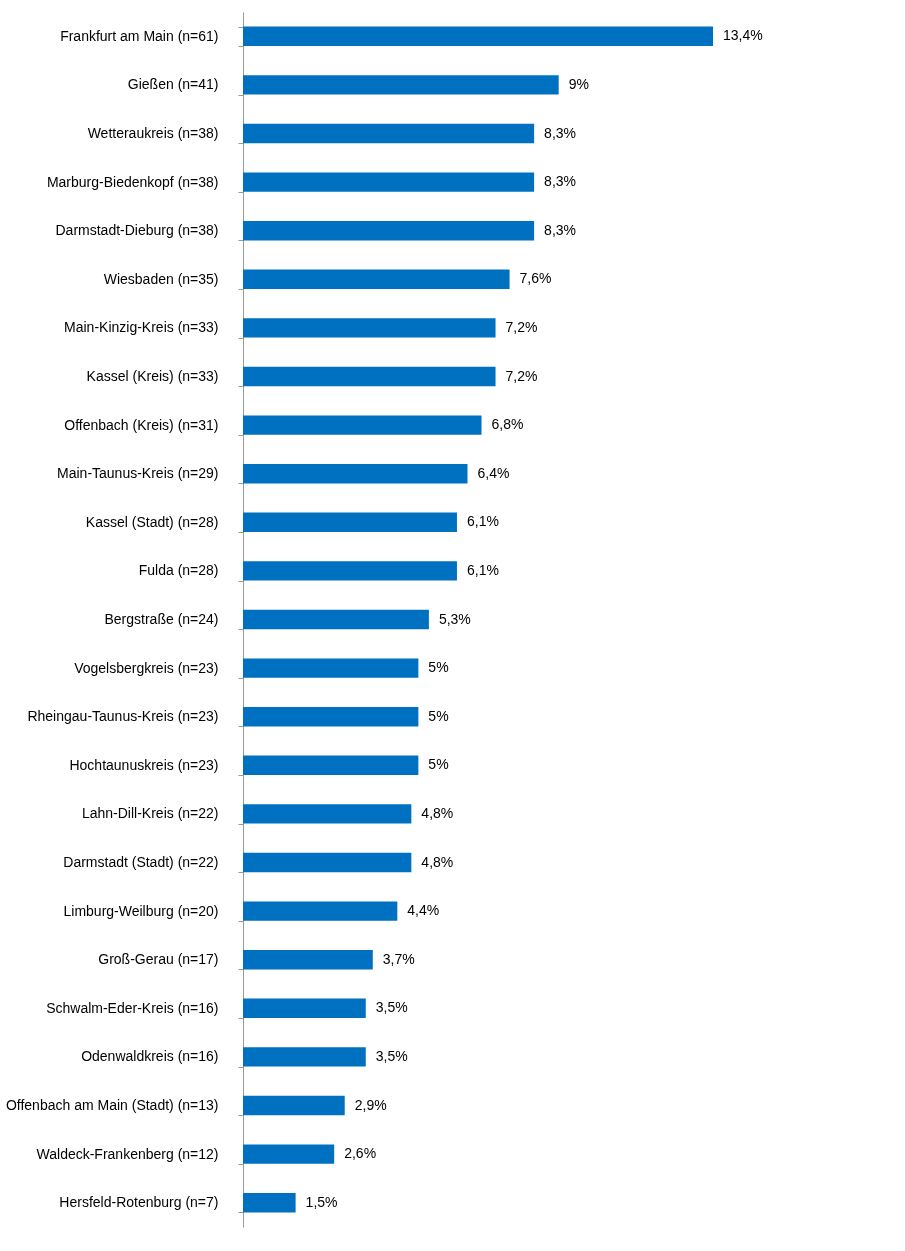  I want to click on y-tick-label: Wiesbaden (n=35), so click(161, 278).